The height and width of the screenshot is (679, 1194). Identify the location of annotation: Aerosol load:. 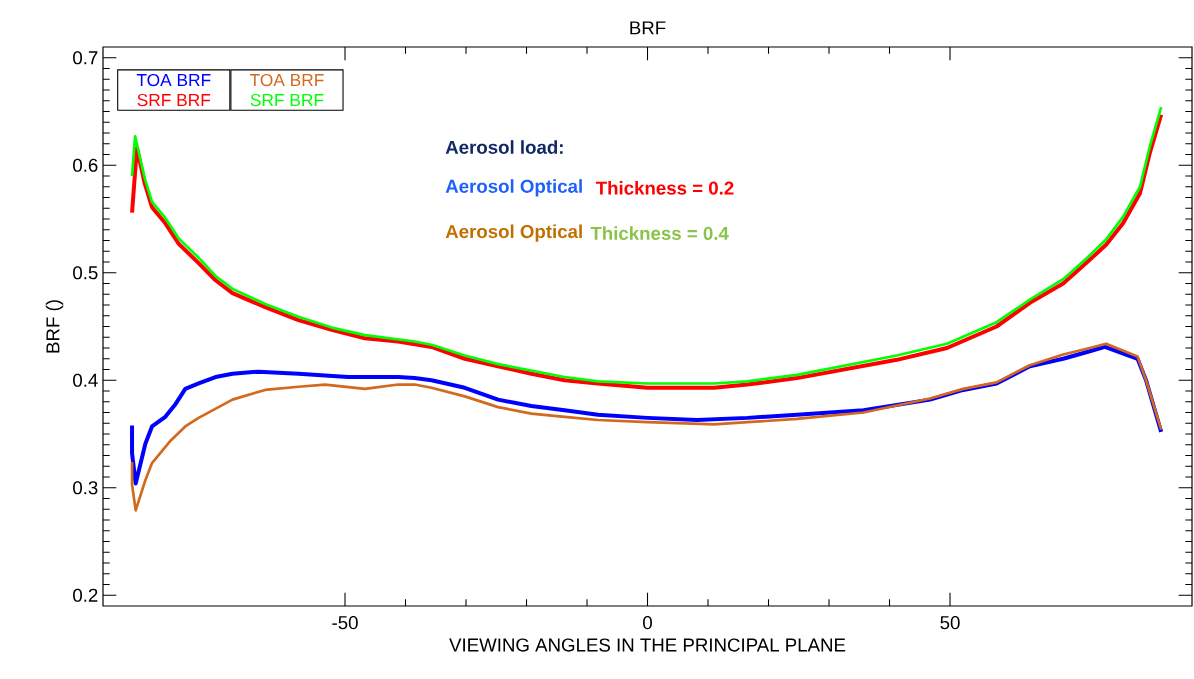
(504, 147).